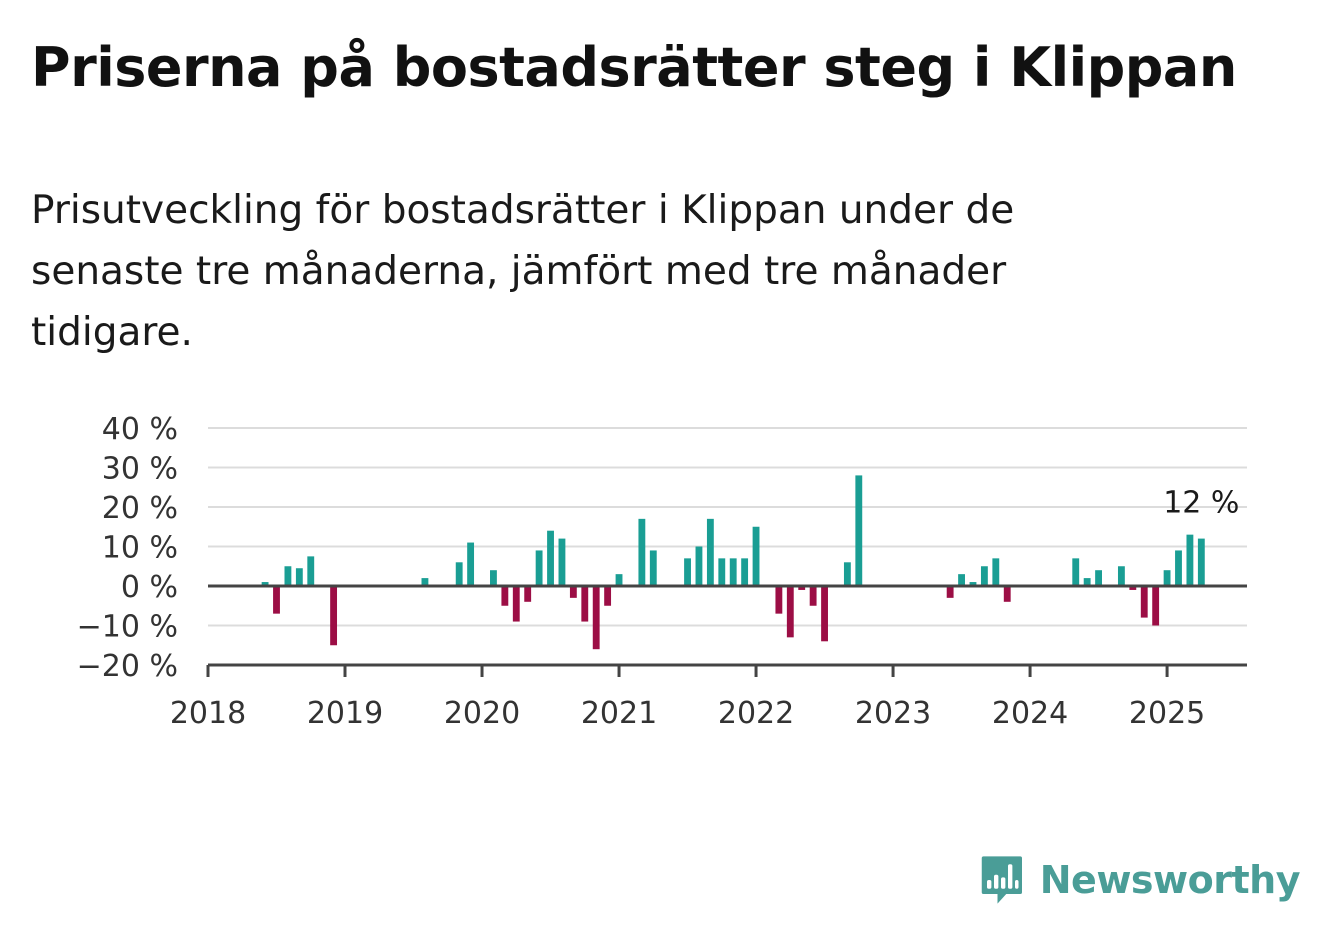 Image resolution: width=1322 pixels, height=939 pixels. What do you see at coordinates (687, 713) in the screenshot?
I see `x-axis-tick-labels: 2018 2019 2020 2021 2022 2023 2024 2025` at bounding box center [687, 713].